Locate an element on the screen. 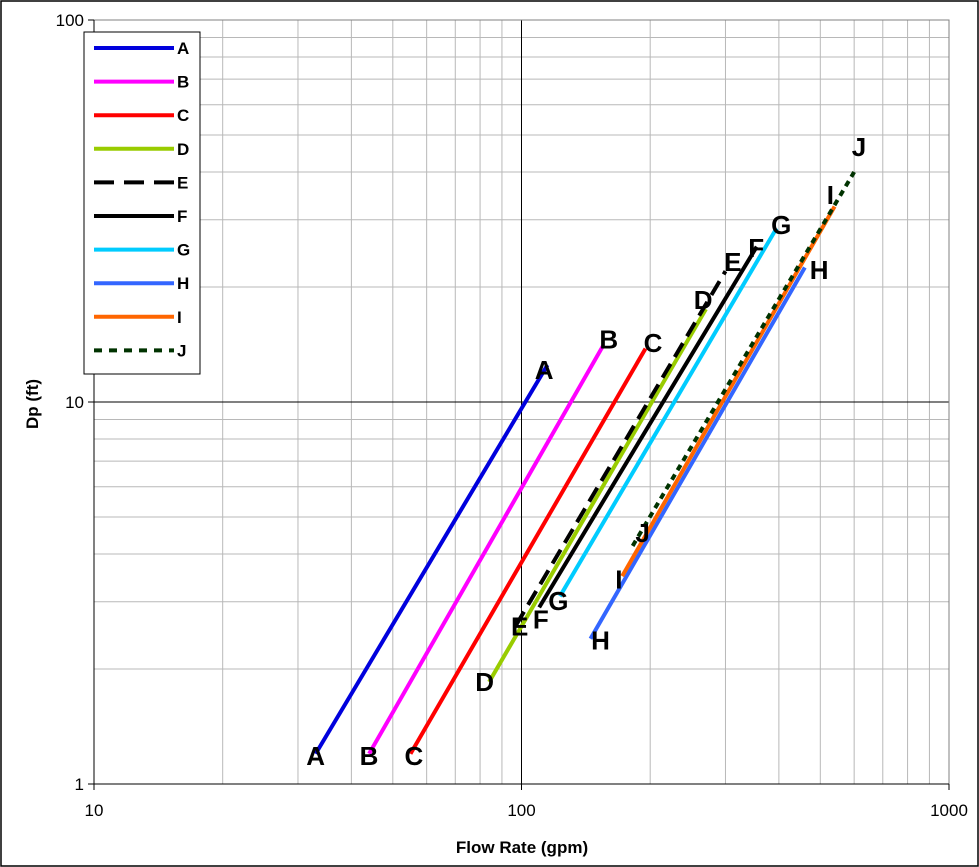  series-line-c is located at coordinates (528, 551).